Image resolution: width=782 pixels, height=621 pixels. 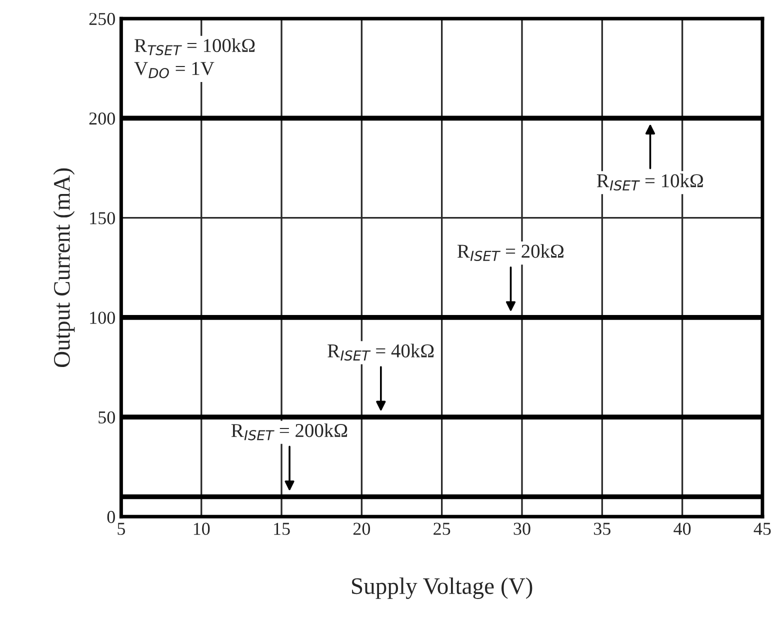 What do you see at coordinates (289, 431) in the screenshot?
I see `annotation: R$_{ISET}$ = 200kΩ` at bounding box center [289, 431].